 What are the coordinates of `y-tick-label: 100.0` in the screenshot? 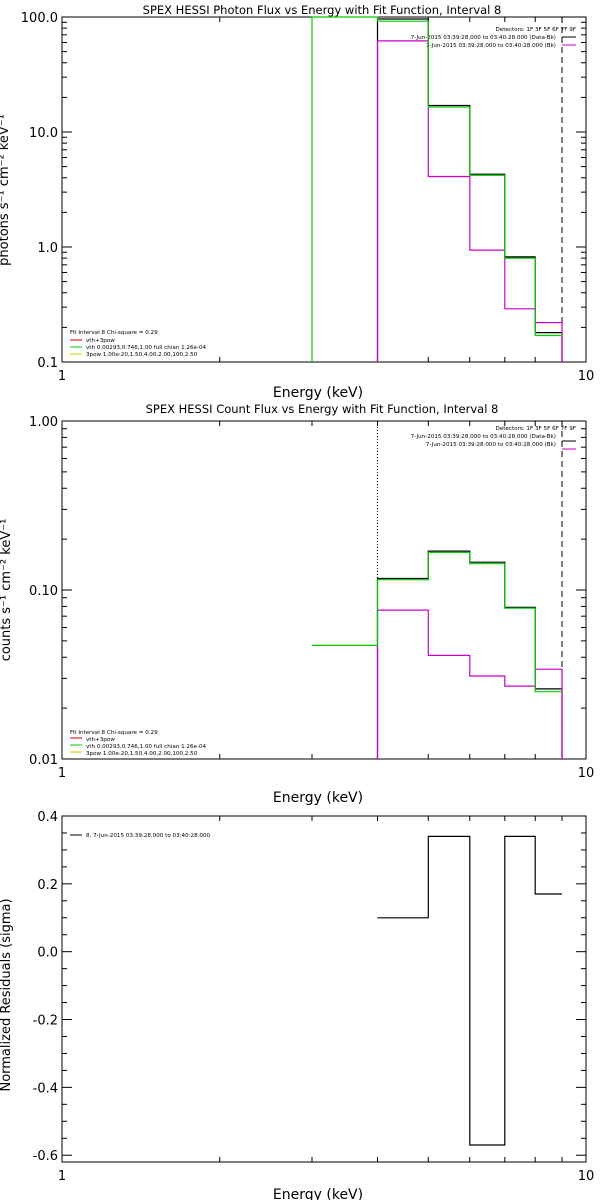 It's located at (39, 18).